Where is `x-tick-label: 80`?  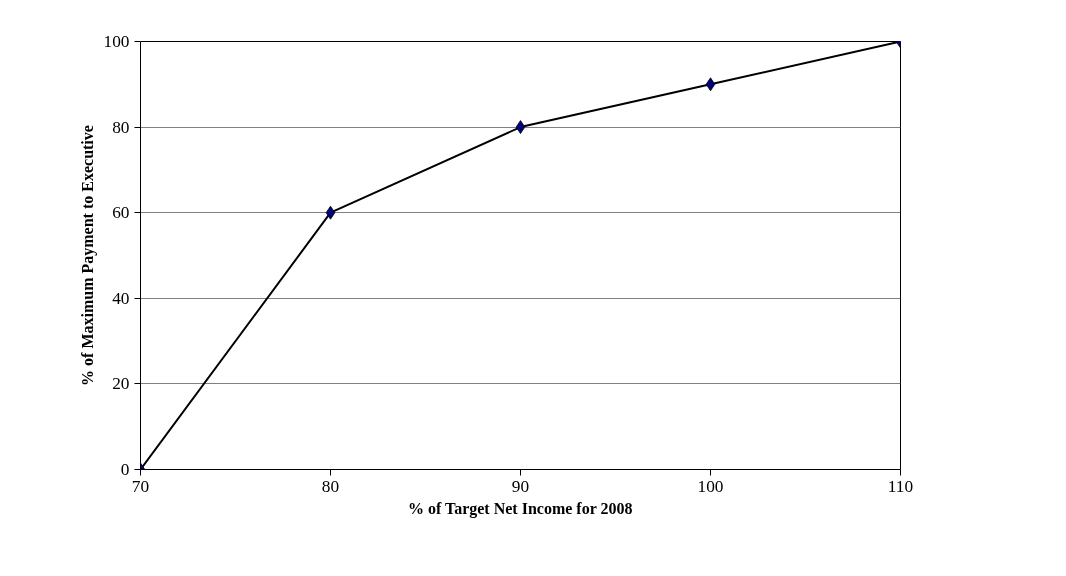 x-tick-label: 80 is located at coordinates (330, 486).